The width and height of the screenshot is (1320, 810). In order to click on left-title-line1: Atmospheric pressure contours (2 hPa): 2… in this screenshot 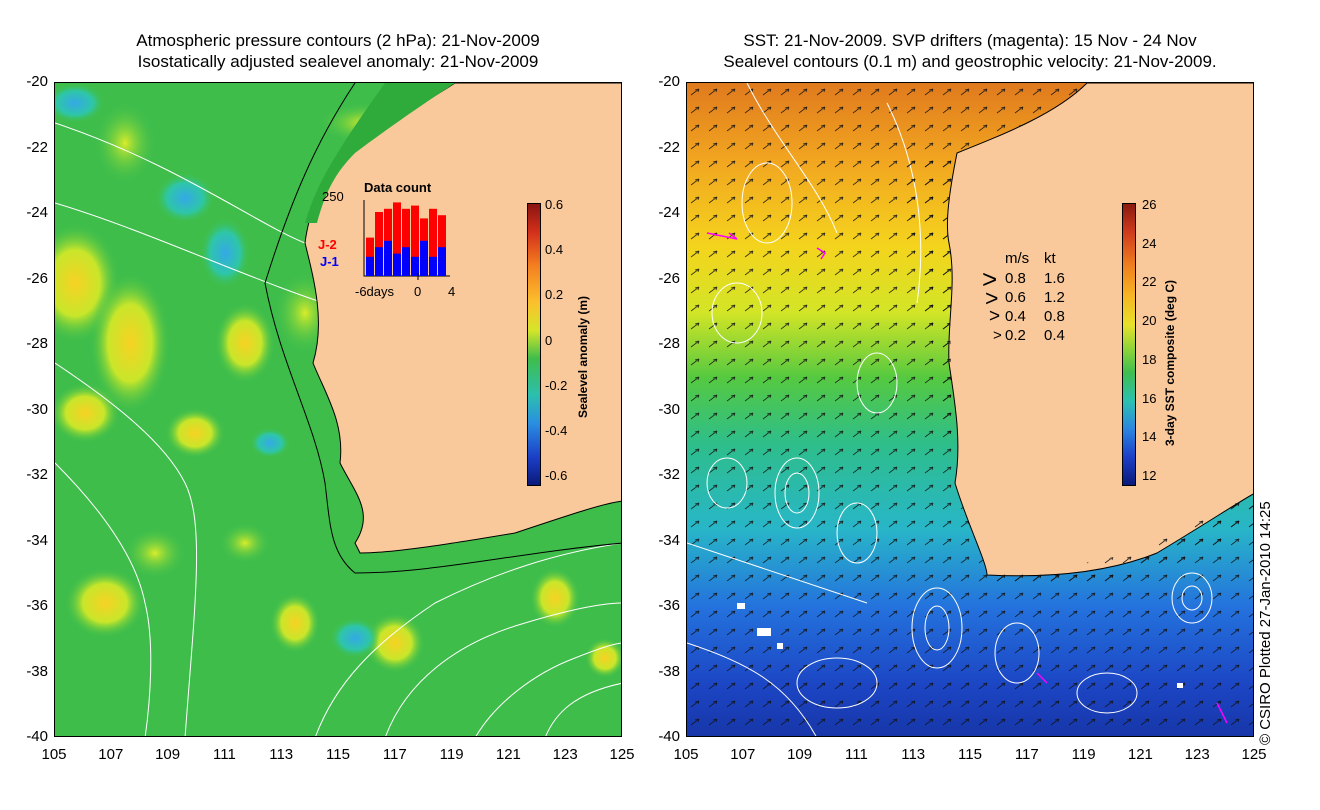, I will do `click(338, 40)`.